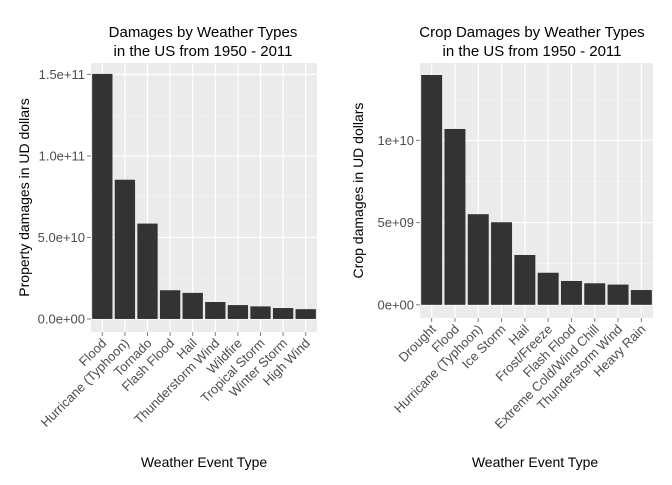 This screenshot has height=485, width=672. What do you see at coordinates (62, 155) in the screenshot?
I see `y-tick-label: 1.0e+11` at bounding box center [62, 155].